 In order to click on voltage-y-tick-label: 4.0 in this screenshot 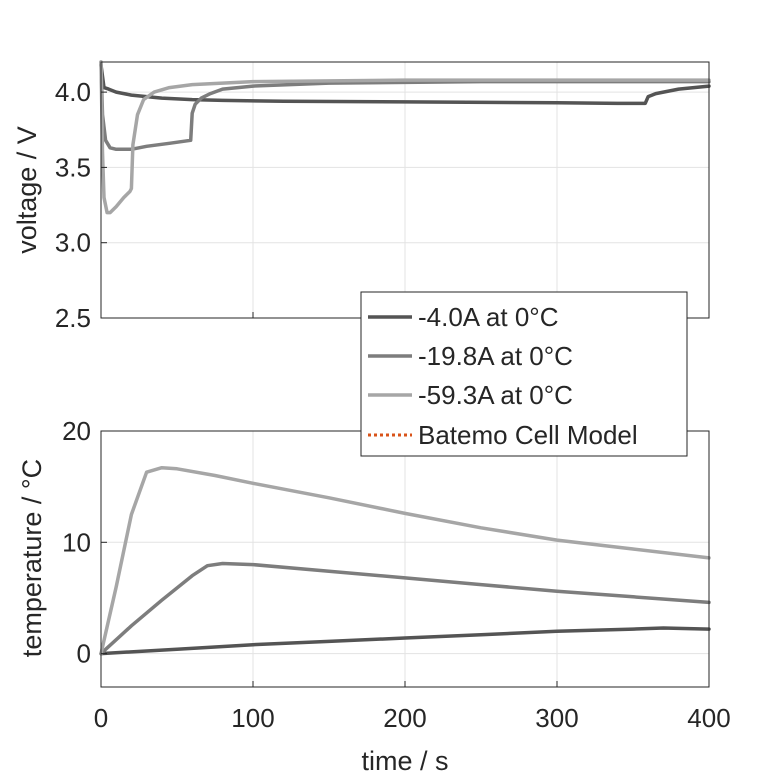, I will do `click(73, 92)`.